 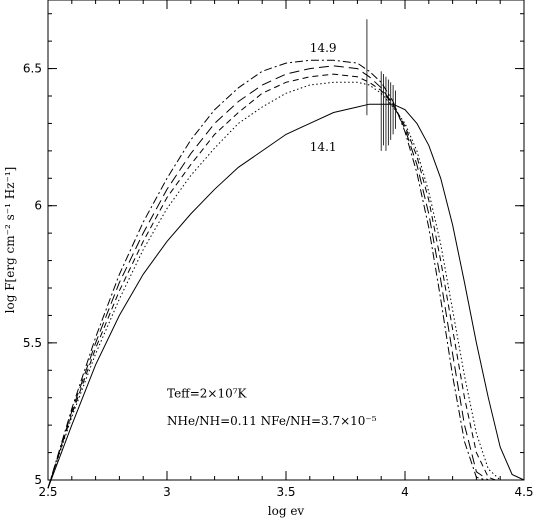 I want to click on y-tick-label: 5, so click(x=38, y=480).